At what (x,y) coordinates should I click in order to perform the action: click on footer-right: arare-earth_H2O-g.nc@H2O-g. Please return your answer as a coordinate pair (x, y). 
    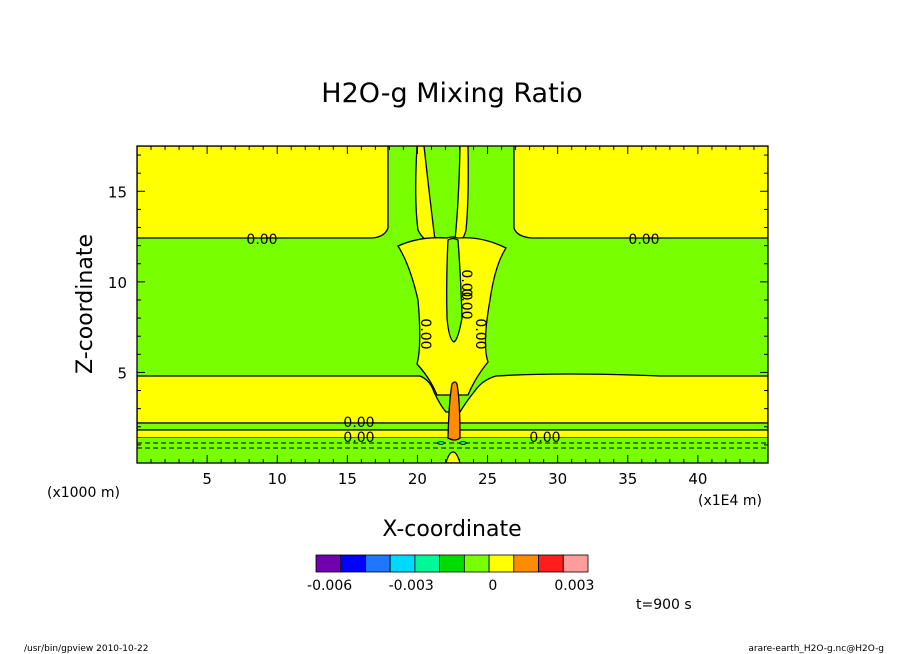
    Looking at the image, I should click on (816, 649).